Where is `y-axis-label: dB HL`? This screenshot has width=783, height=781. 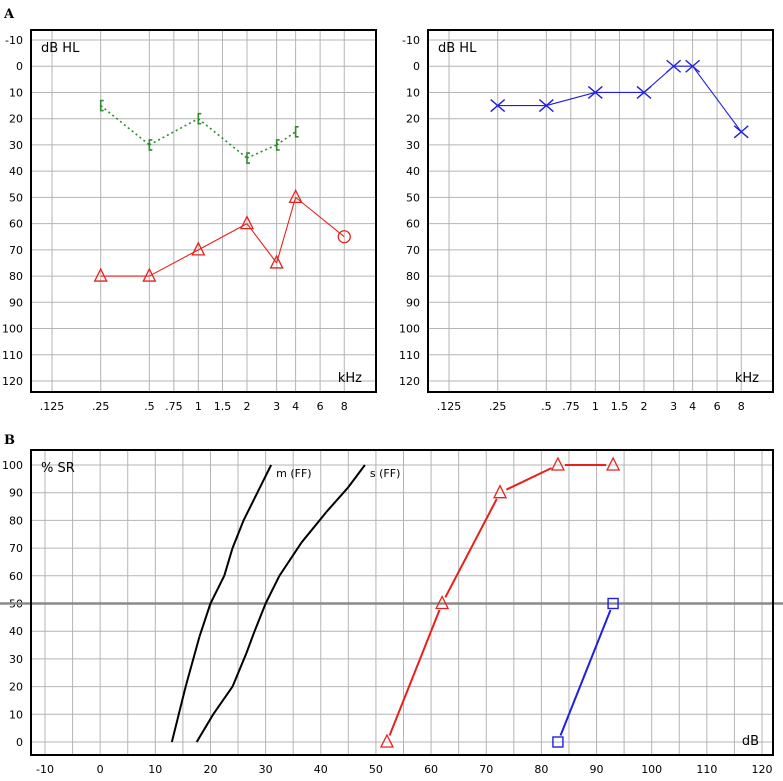
y-axis-label: dB HL is located at coordinates (60, 48).